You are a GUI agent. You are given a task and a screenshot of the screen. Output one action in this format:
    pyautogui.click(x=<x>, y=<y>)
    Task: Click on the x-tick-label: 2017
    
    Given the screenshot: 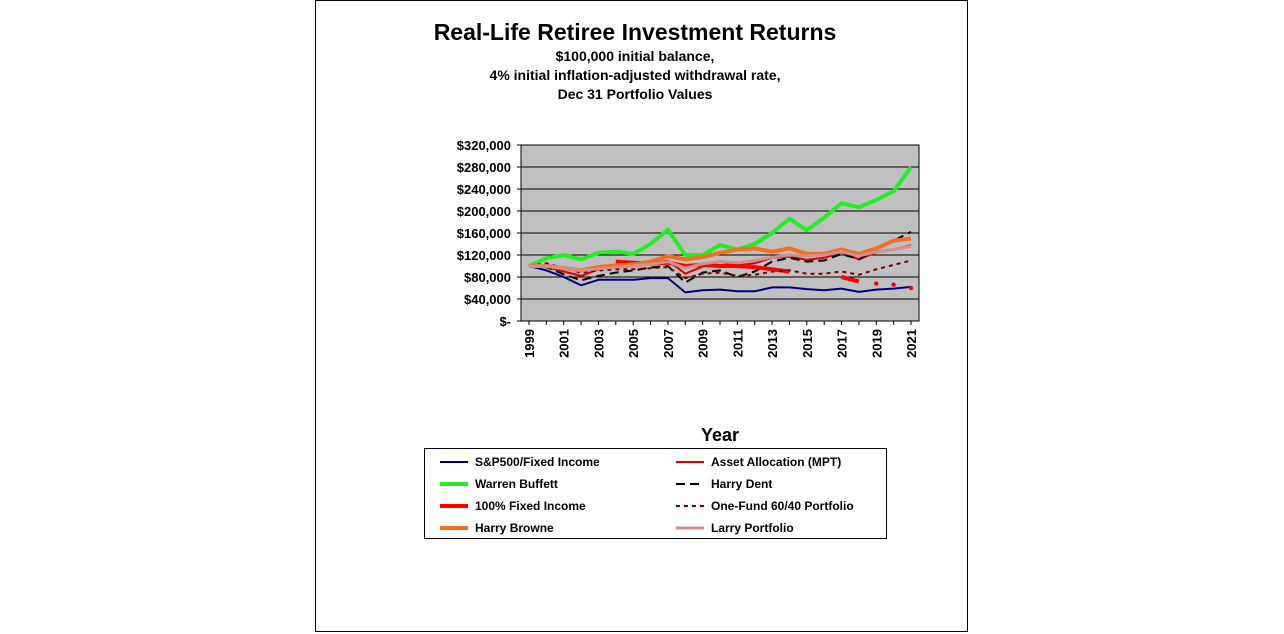 What is the action you would take?
    pyautogui.click(x=842, y=343)
    